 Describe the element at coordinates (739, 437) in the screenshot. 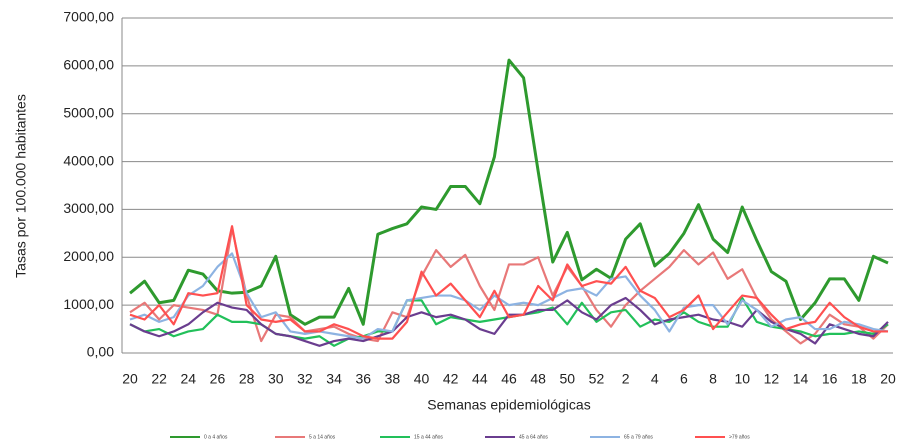

I see `legend-label: >79 años` at that location.